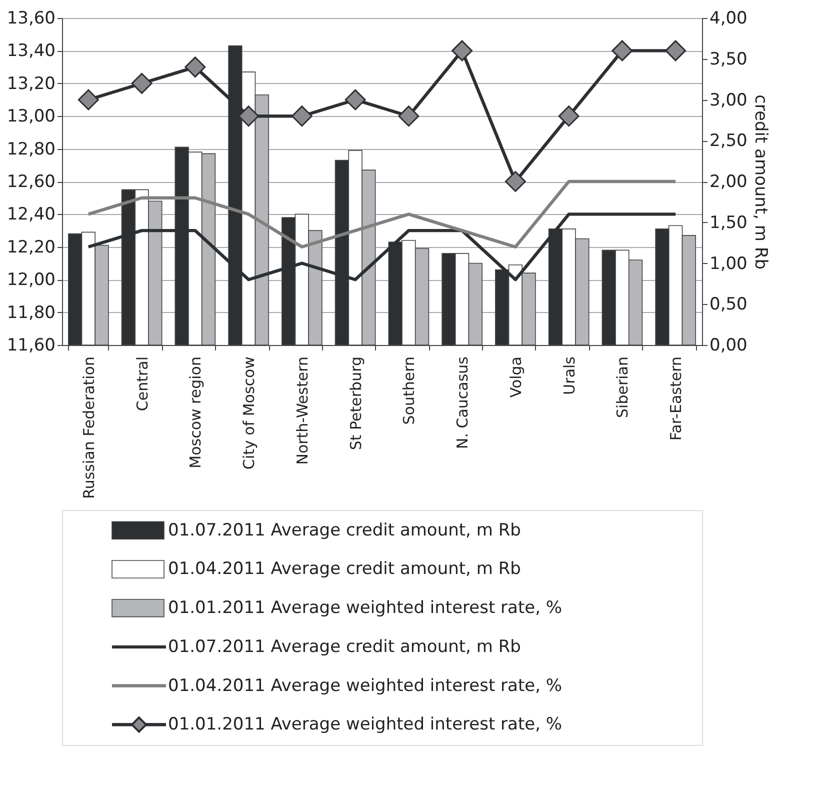 The height and width of the screenshot is (809, 830). Describe the element at coordinates (142, 384) in the screenshot. I see `x-tick-label: Central` at that location.